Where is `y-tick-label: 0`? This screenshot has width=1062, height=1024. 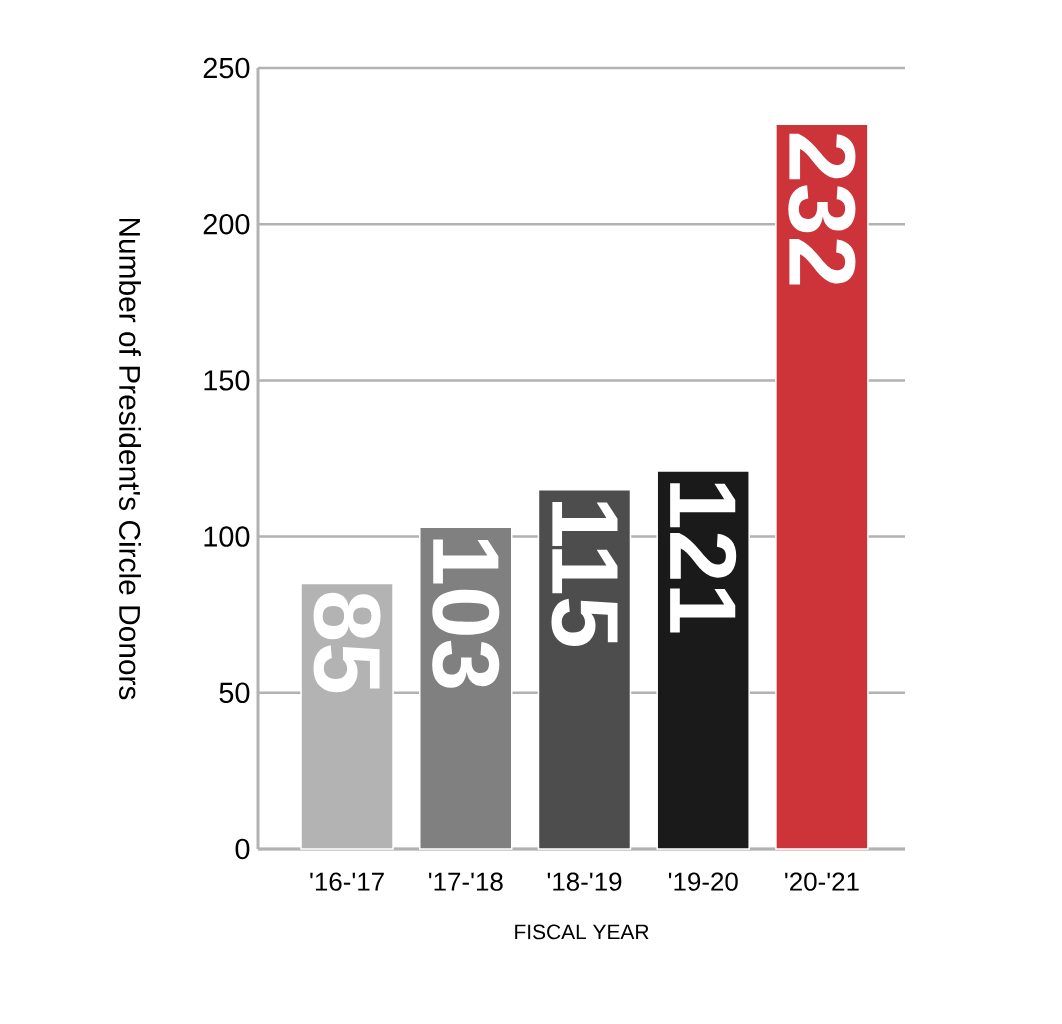
y-tick-label: 0 is located at coordinates (242, 849).